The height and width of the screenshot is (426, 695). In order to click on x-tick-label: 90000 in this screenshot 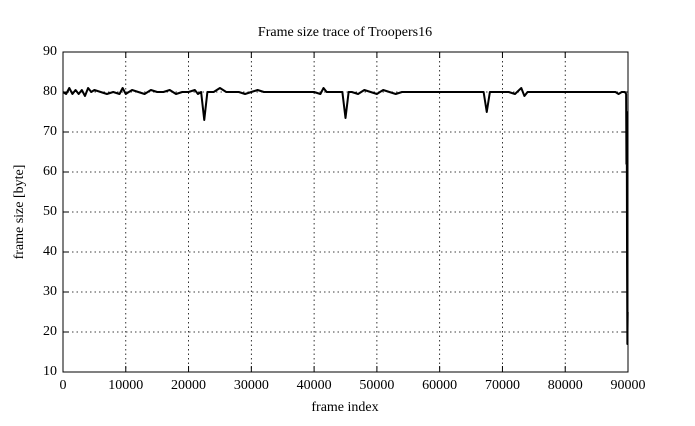, I will do `click(628, 385)`.